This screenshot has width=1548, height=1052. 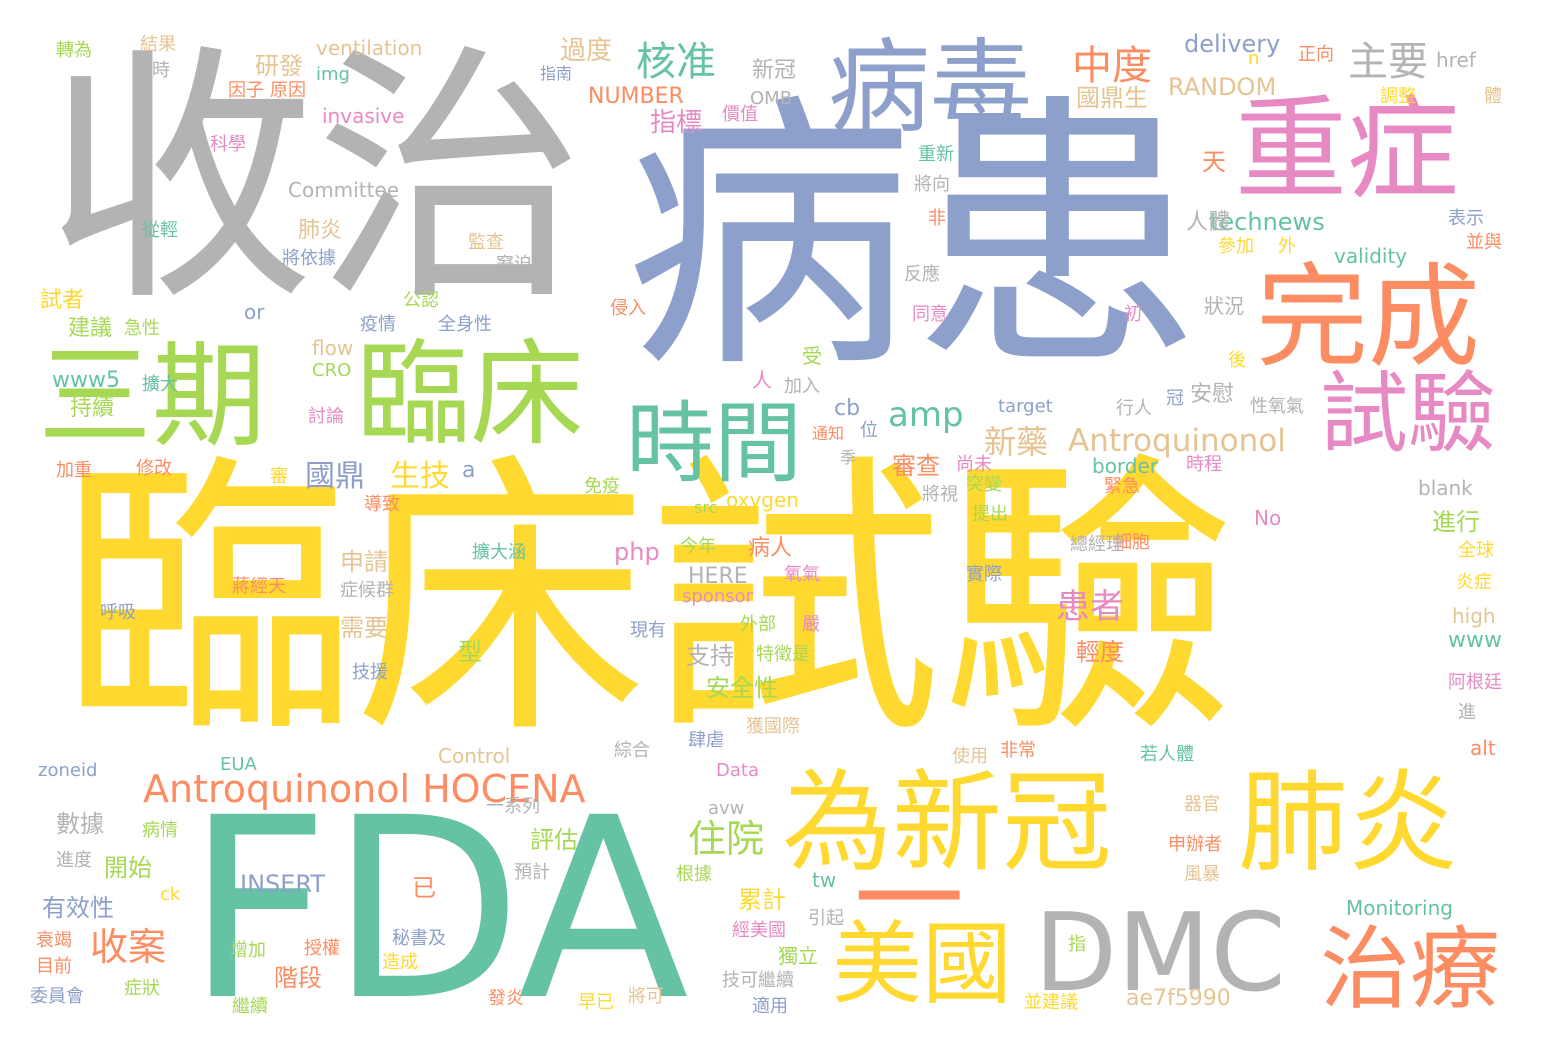 I want to click on word: 有效性, so click(x=78, y=908).